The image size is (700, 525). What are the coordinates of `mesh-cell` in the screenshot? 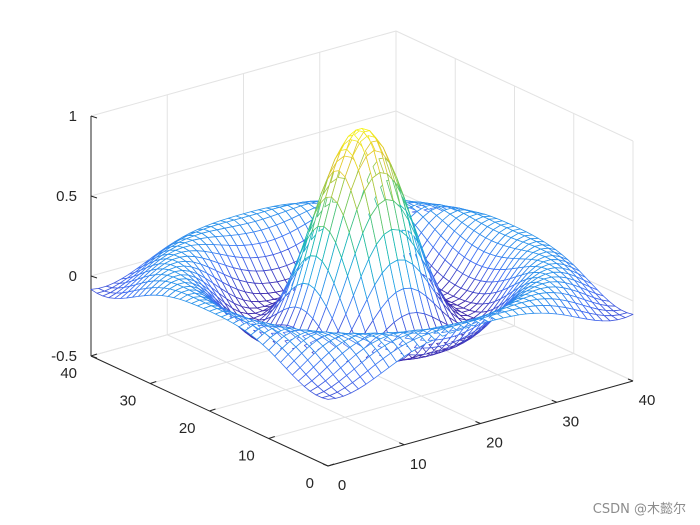 It's located at (626, 315).